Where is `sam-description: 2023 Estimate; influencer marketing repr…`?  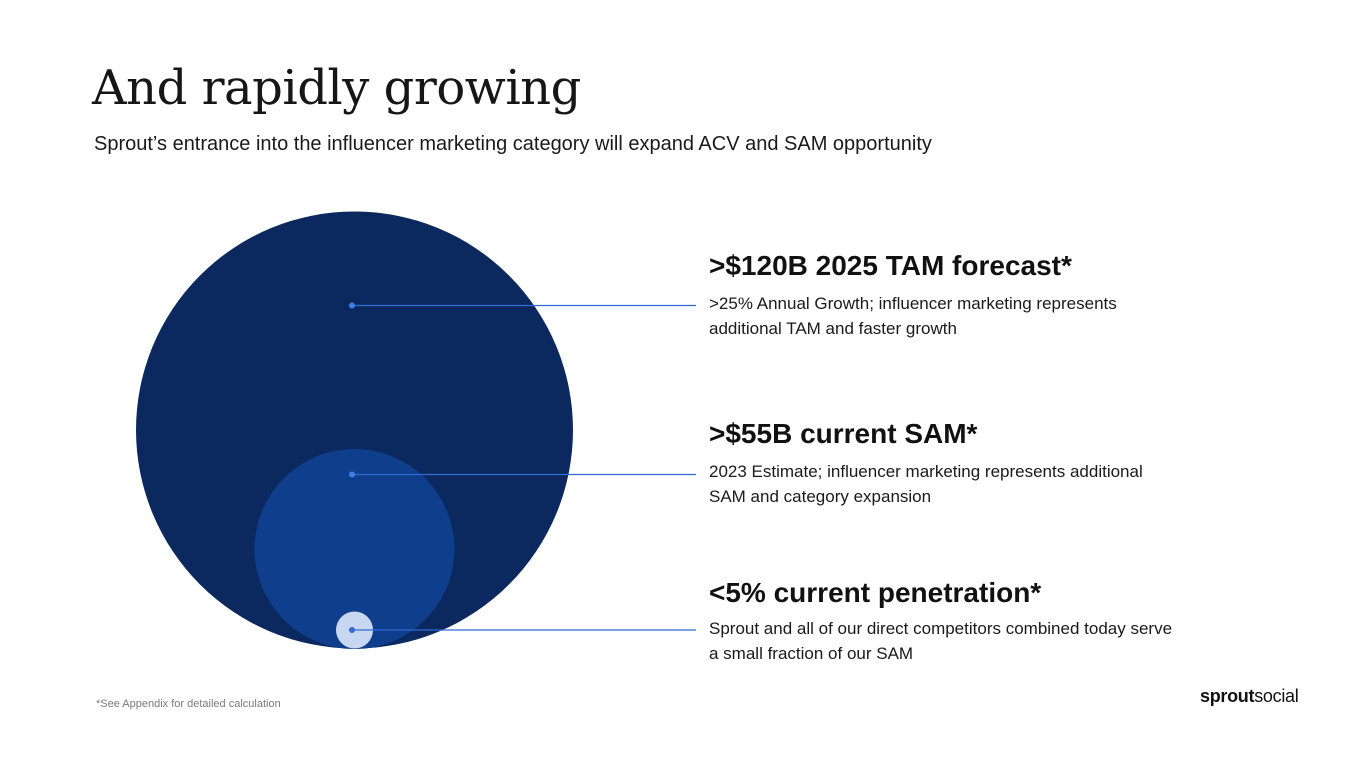
sam-description: 2023 Estimate; influencer marketing repr… is located at coordinates (926, 484).